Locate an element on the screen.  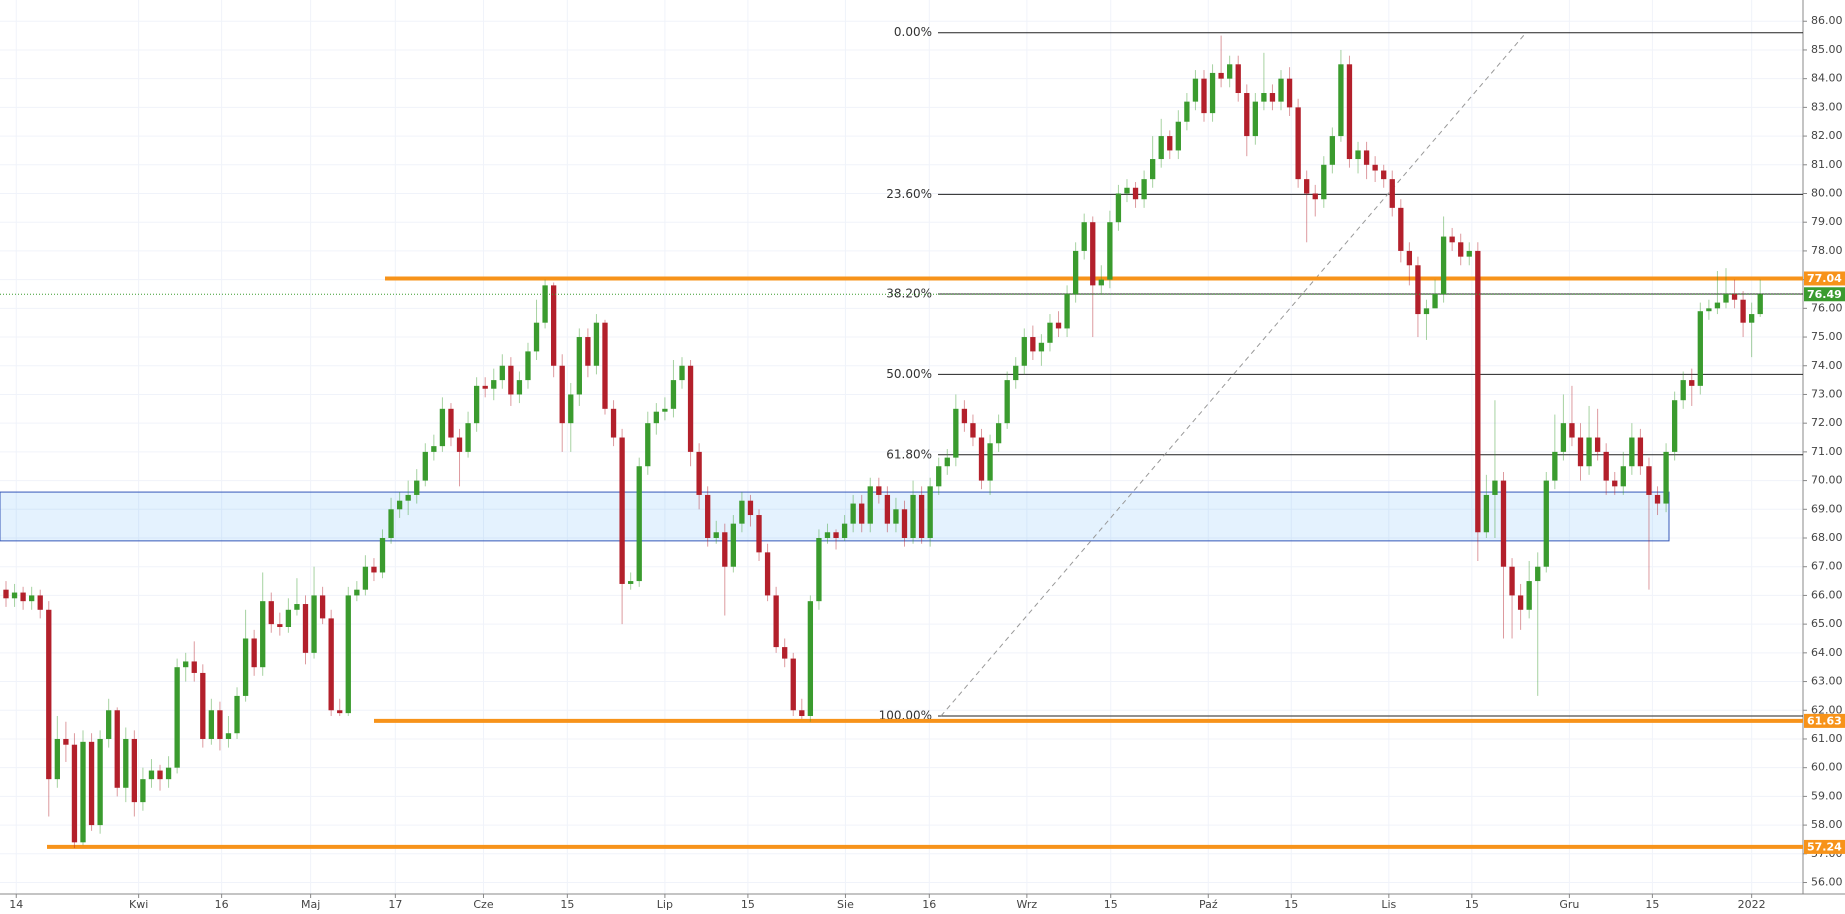
x-tick-label: 16 is located at coordinates (222, 904).